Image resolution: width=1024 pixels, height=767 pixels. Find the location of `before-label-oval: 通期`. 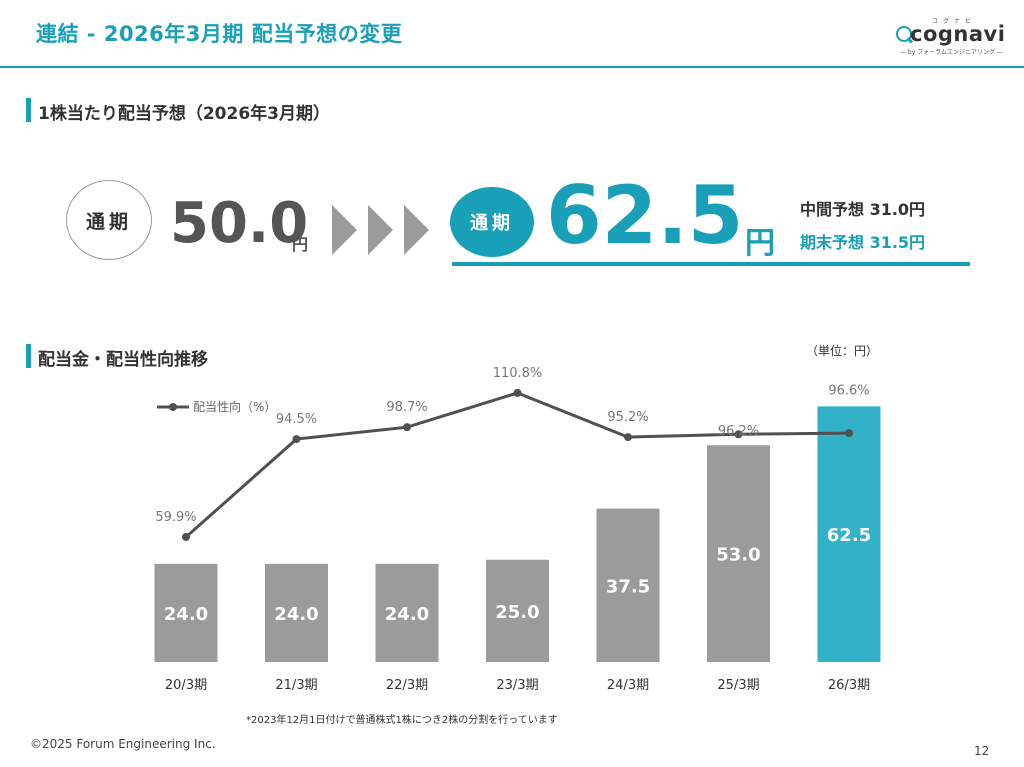

before-label-oval: 通期 is located at coordinates (109, 220).